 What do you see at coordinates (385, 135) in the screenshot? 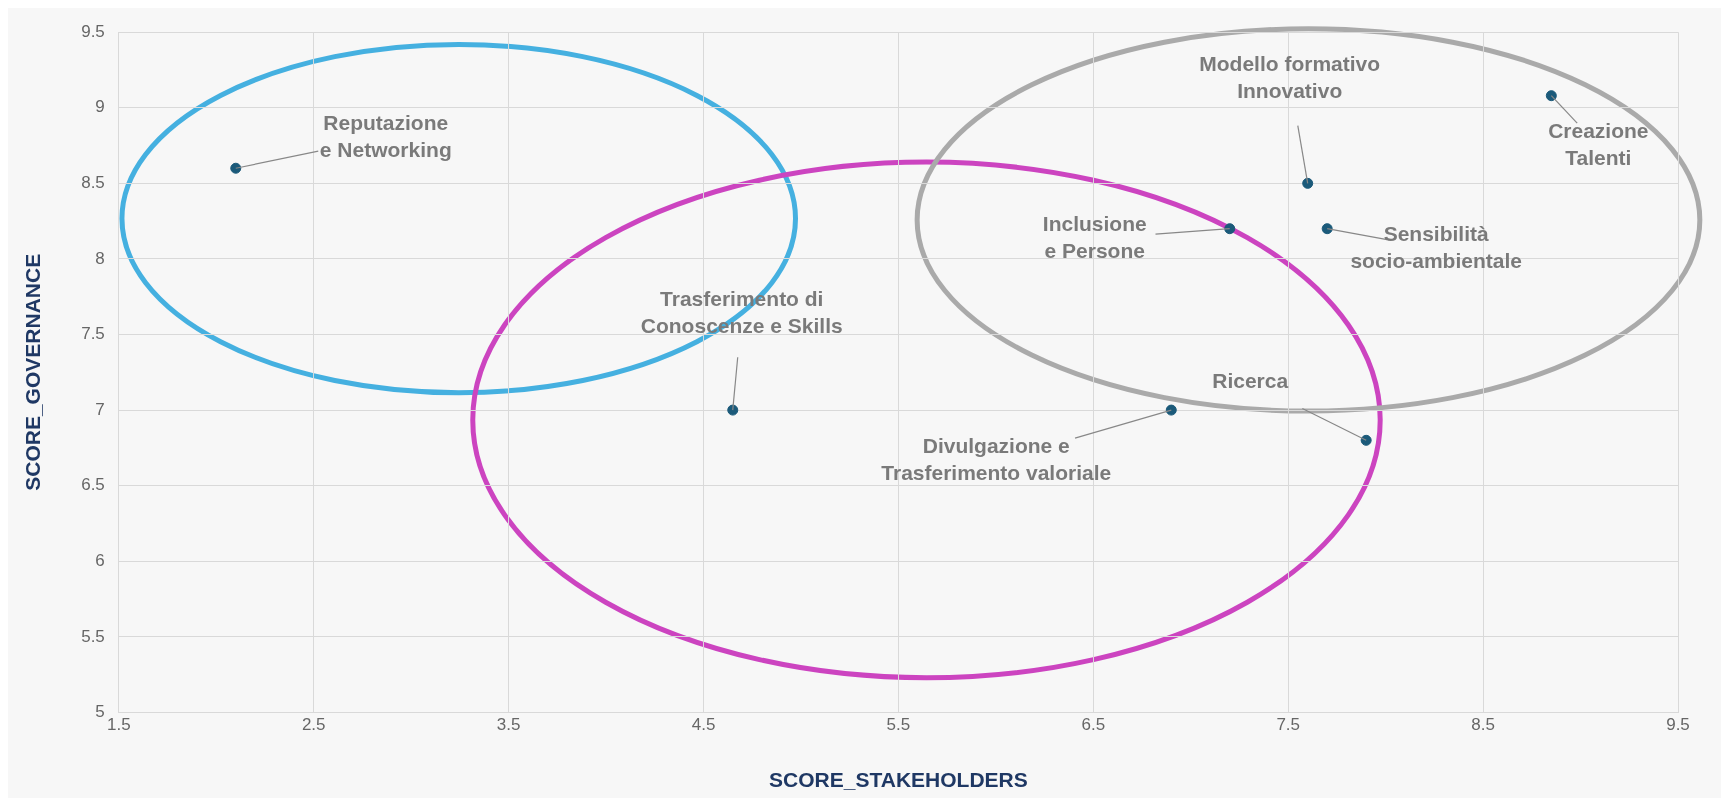
I see `annotation: Reputazione e Networking` at bounding box center [385, 135].